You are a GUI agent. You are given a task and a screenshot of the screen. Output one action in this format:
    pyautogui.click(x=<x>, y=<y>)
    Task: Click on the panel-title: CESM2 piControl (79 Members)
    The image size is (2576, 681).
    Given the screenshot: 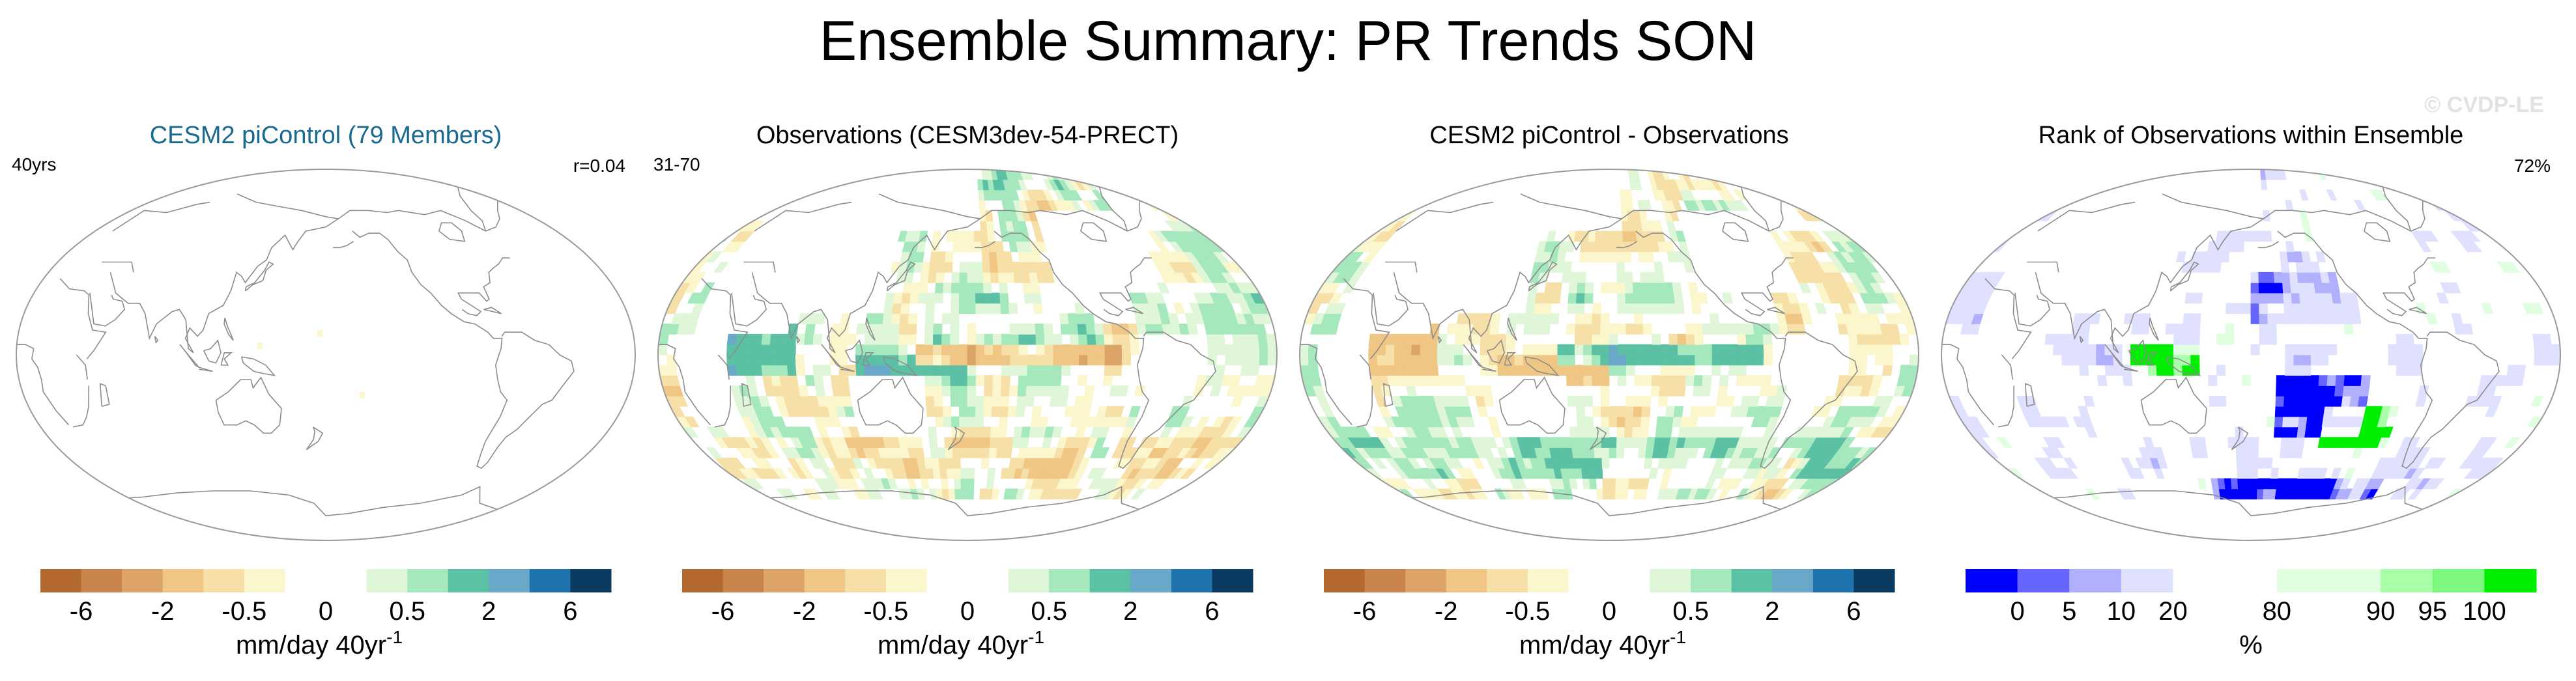 What is the action you would take?
    pyautogui.click(x=326, y=135)
    